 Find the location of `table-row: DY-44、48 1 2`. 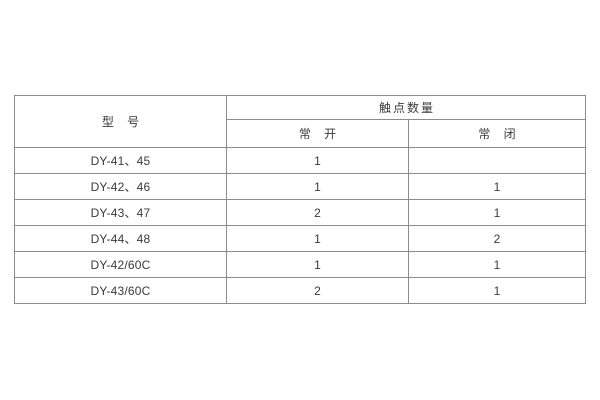

table-row: DY-44、48 1 2 is located at coordinates (300, 238).